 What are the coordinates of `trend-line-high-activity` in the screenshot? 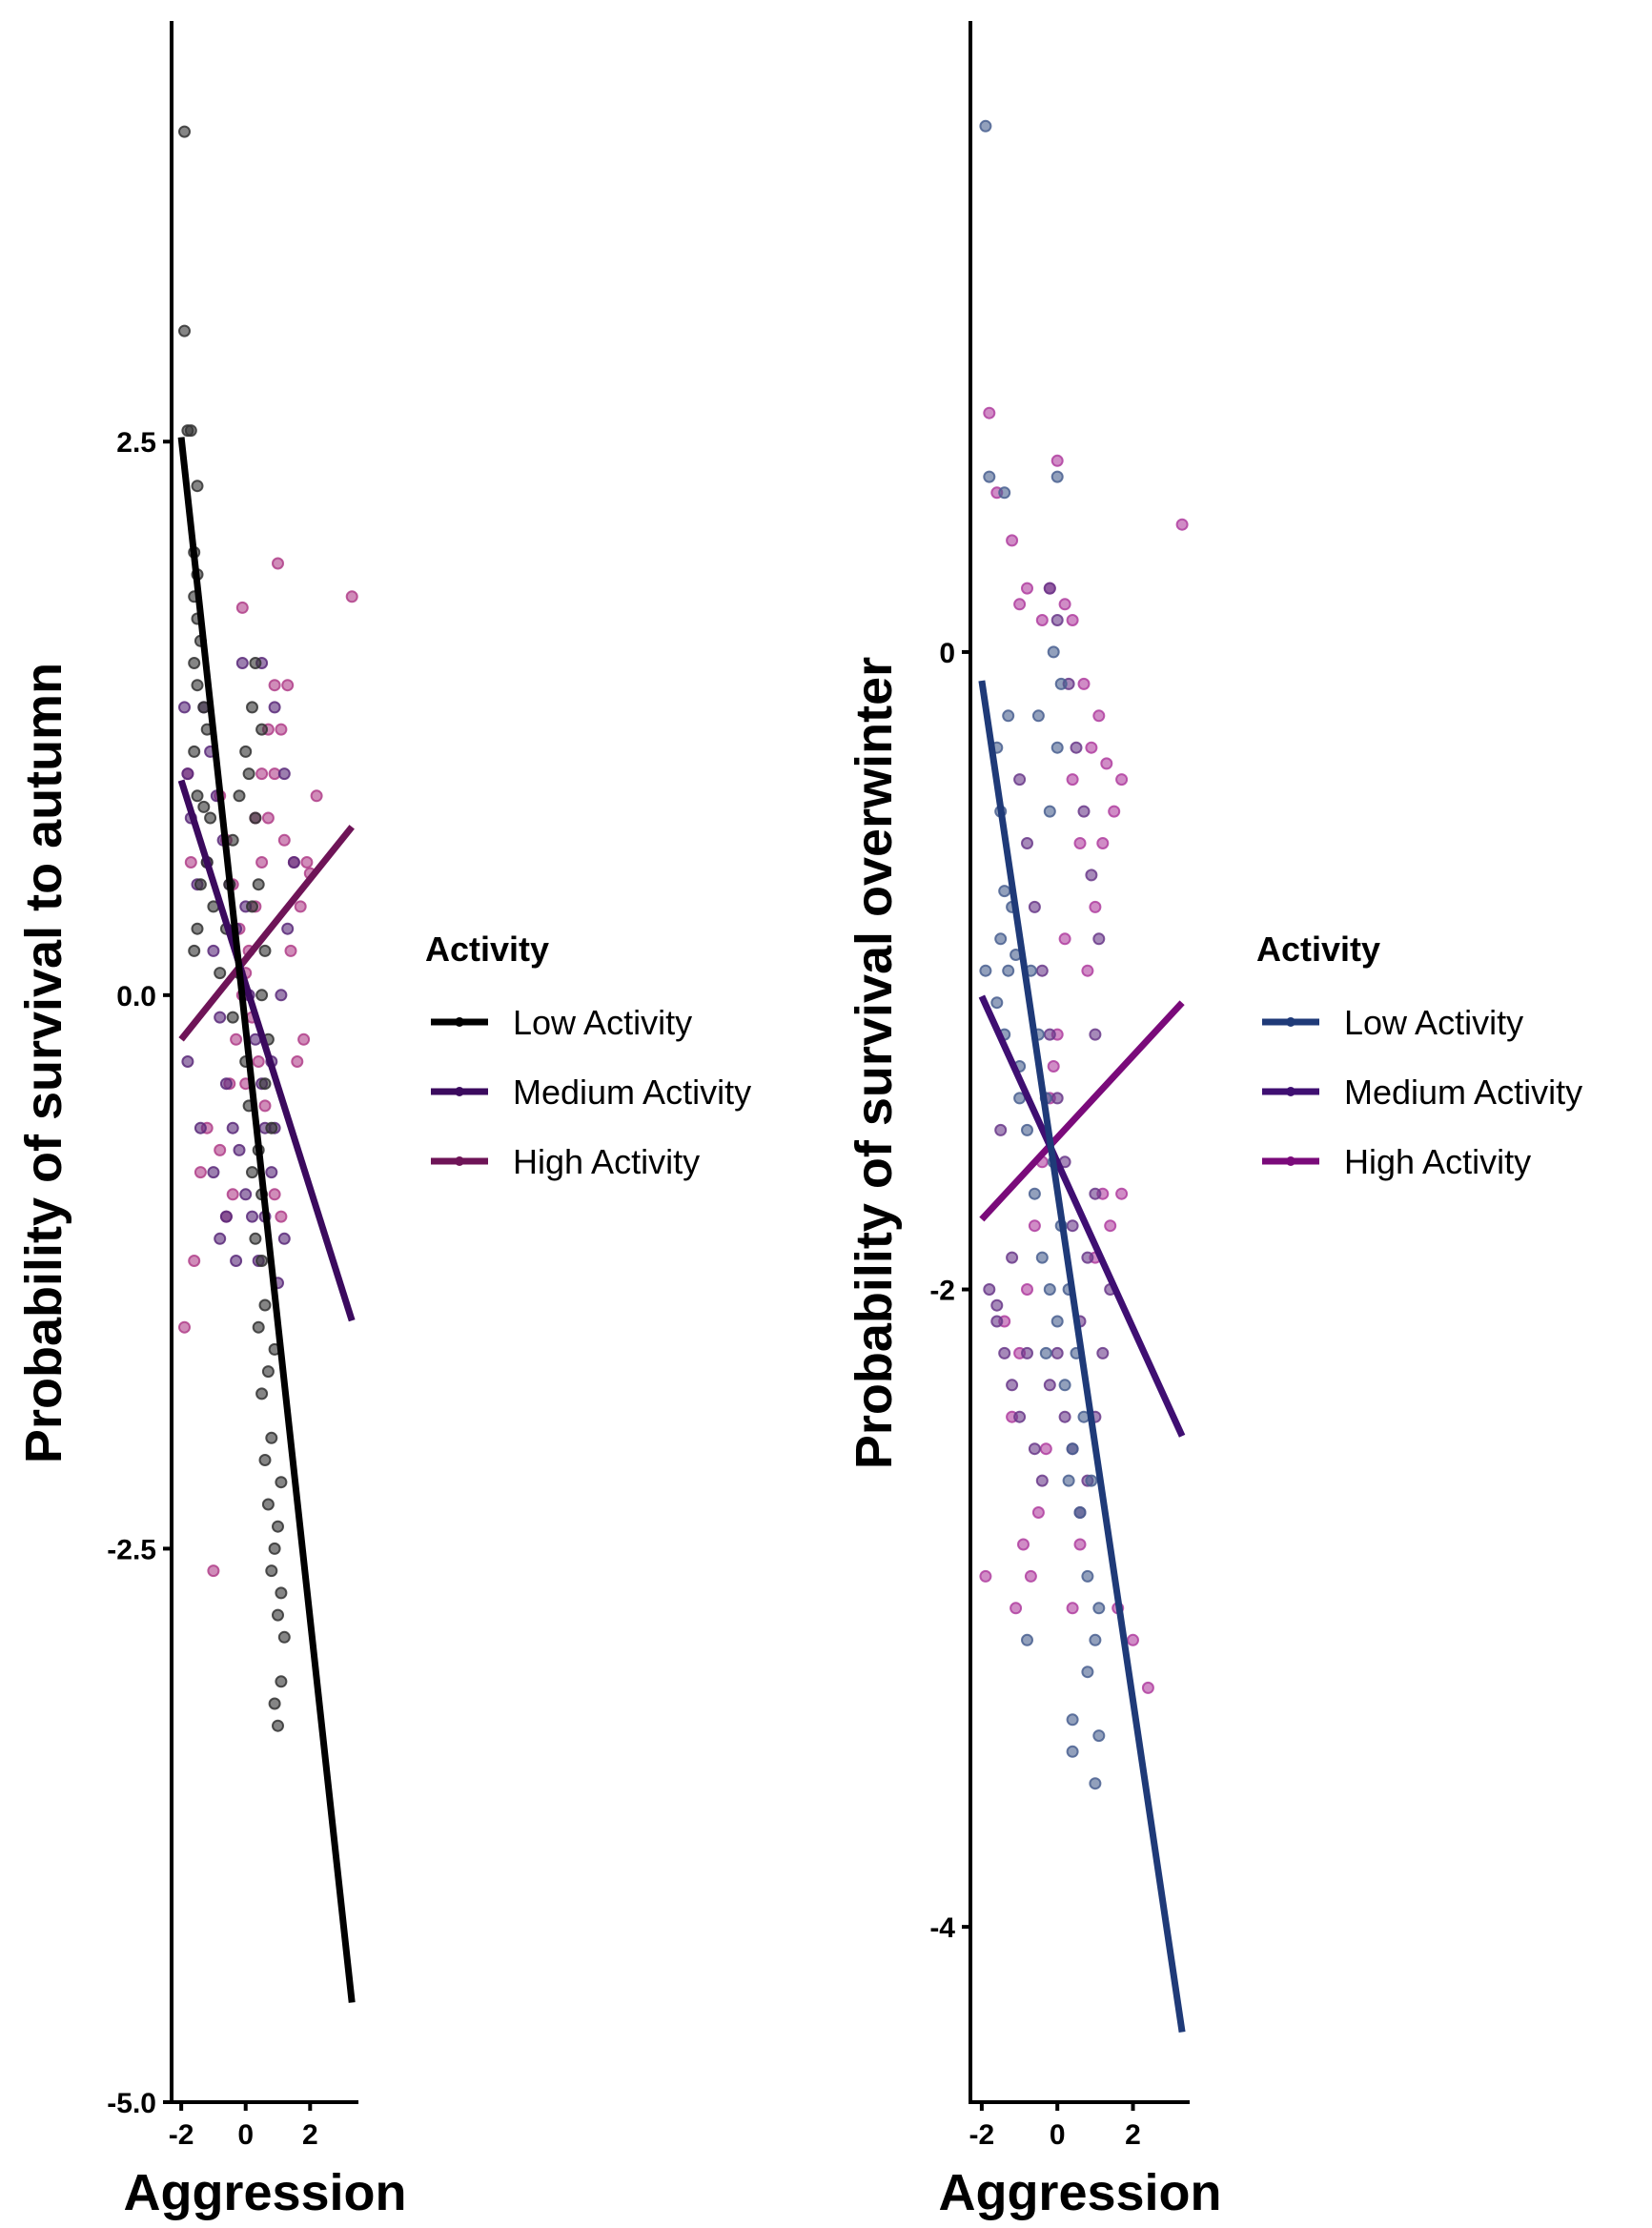 It's located at (266, 933).